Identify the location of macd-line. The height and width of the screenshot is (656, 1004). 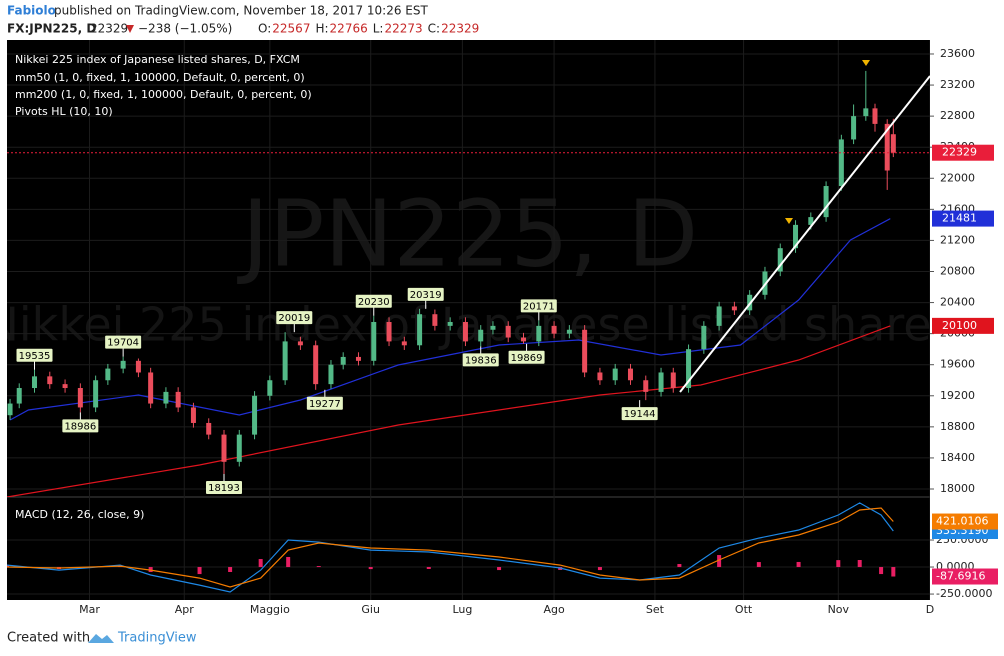
(450, 547).